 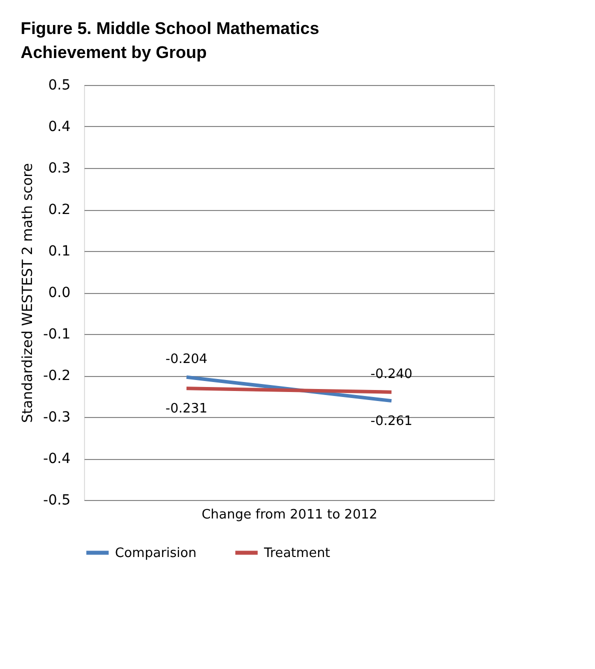 I want to click on data-label: -0.231, so click(x=187, y=408).